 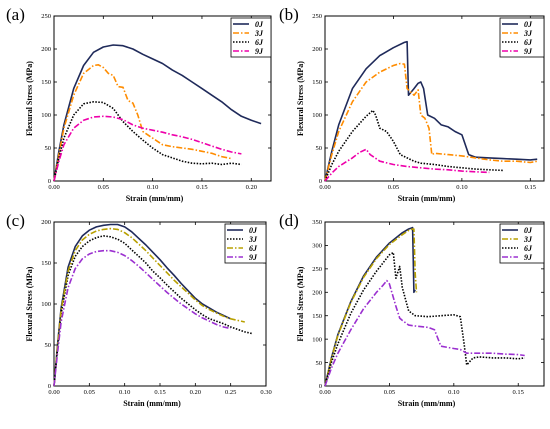 What do you see at coordinates (265, 392) in the screenshot?
I see `x-tick-label: 0.30` at bounding box center [265, 392].